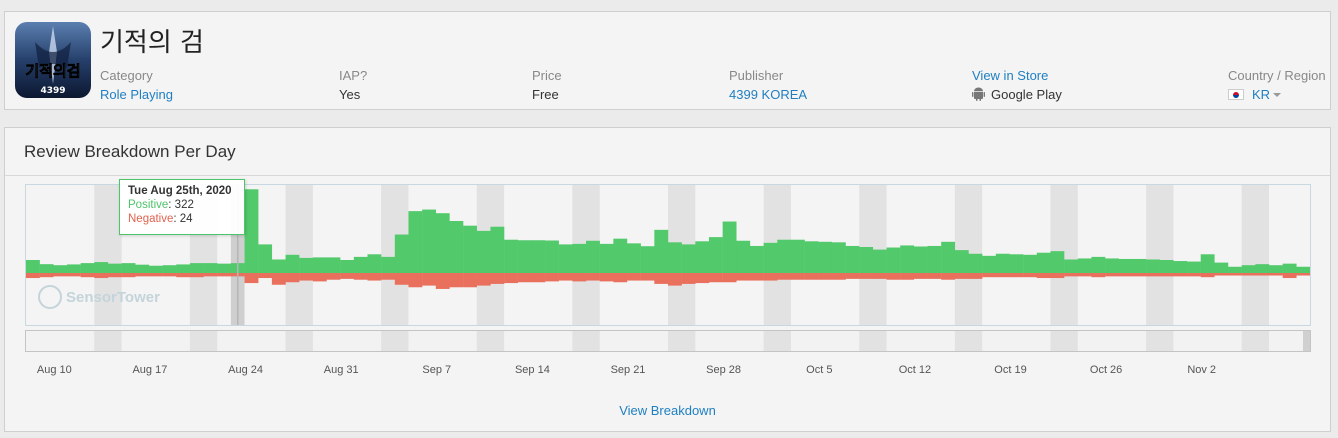 This screenshot has width=1338, height=438. Describe the element at coordinates (1010, 75) in the screenshot. I see `view-in-store-link: View in Store` at that location.